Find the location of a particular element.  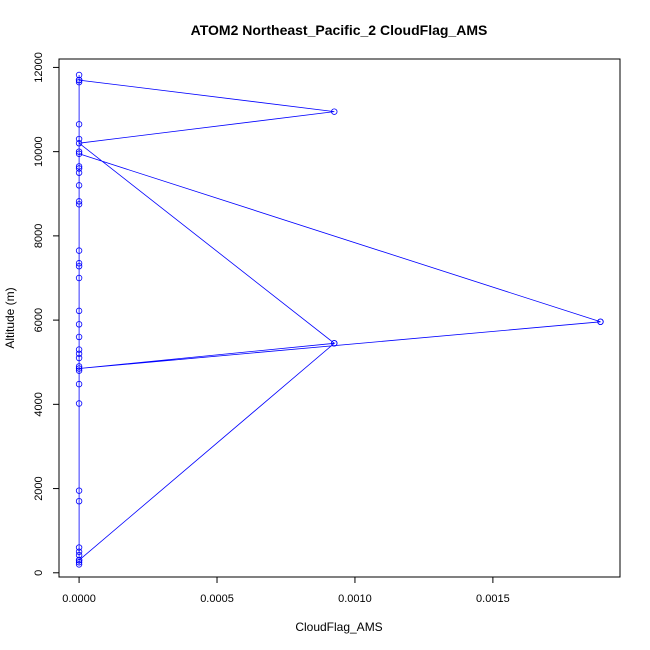

x-axis-label: CloudFlag_AMS is located at coordinates (338, 627).